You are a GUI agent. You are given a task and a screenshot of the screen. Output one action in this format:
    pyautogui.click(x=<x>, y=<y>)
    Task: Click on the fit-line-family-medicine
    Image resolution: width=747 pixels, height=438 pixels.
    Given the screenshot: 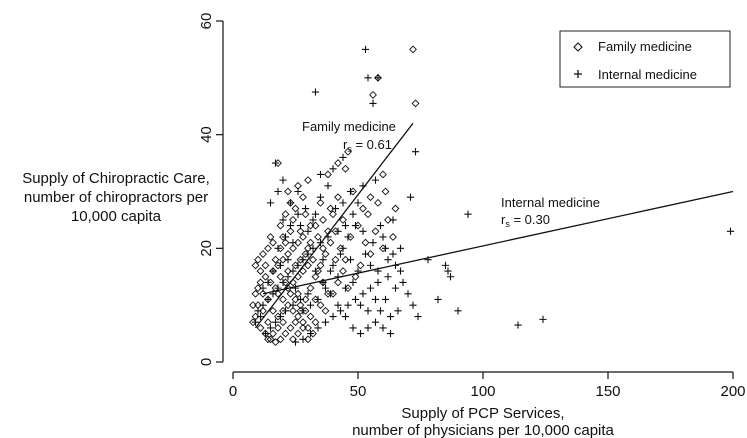 What is the action you would take?
    pyautogui.click(x=334, y=225)
    